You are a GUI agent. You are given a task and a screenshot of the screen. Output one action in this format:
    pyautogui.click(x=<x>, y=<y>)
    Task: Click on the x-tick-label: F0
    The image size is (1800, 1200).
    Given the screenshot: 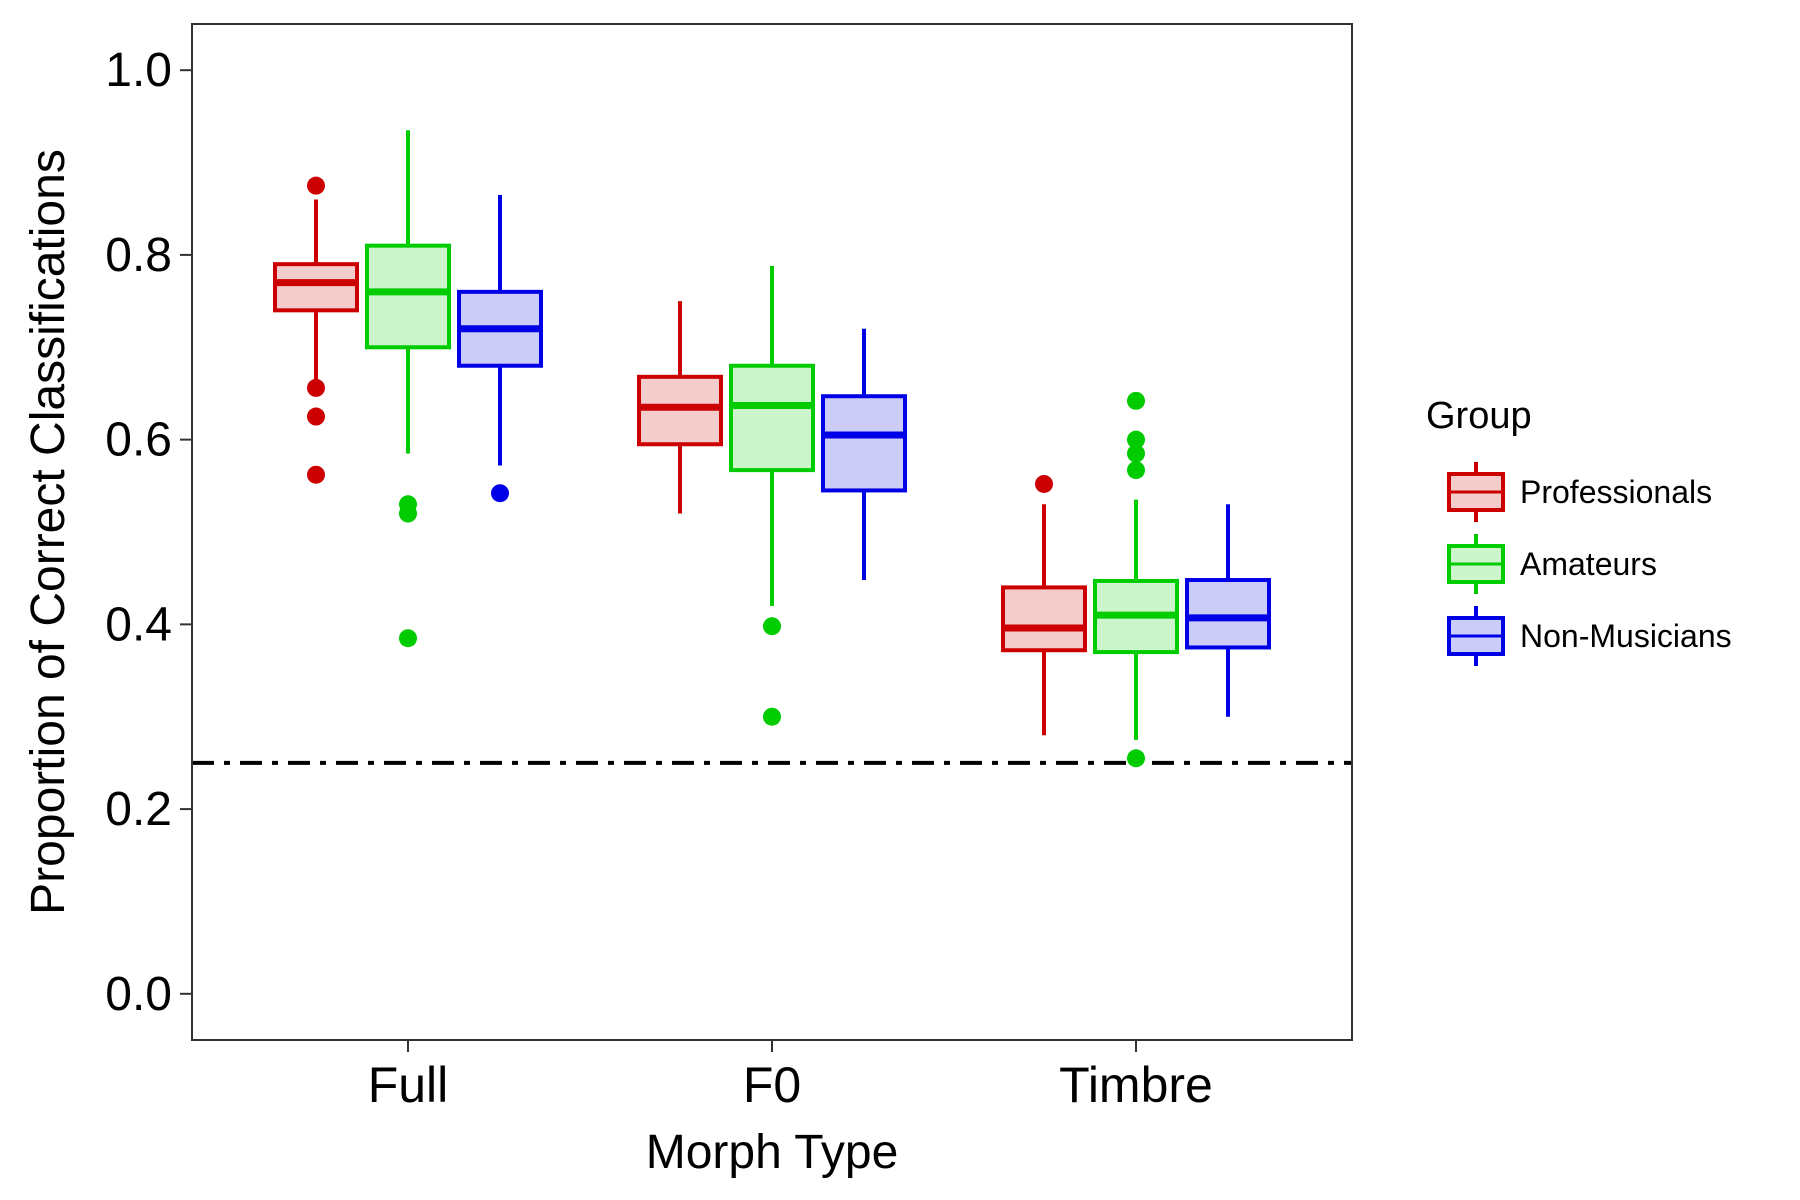 What is the action you would take?
    pyautogui.click(x=772, y=1085)
    